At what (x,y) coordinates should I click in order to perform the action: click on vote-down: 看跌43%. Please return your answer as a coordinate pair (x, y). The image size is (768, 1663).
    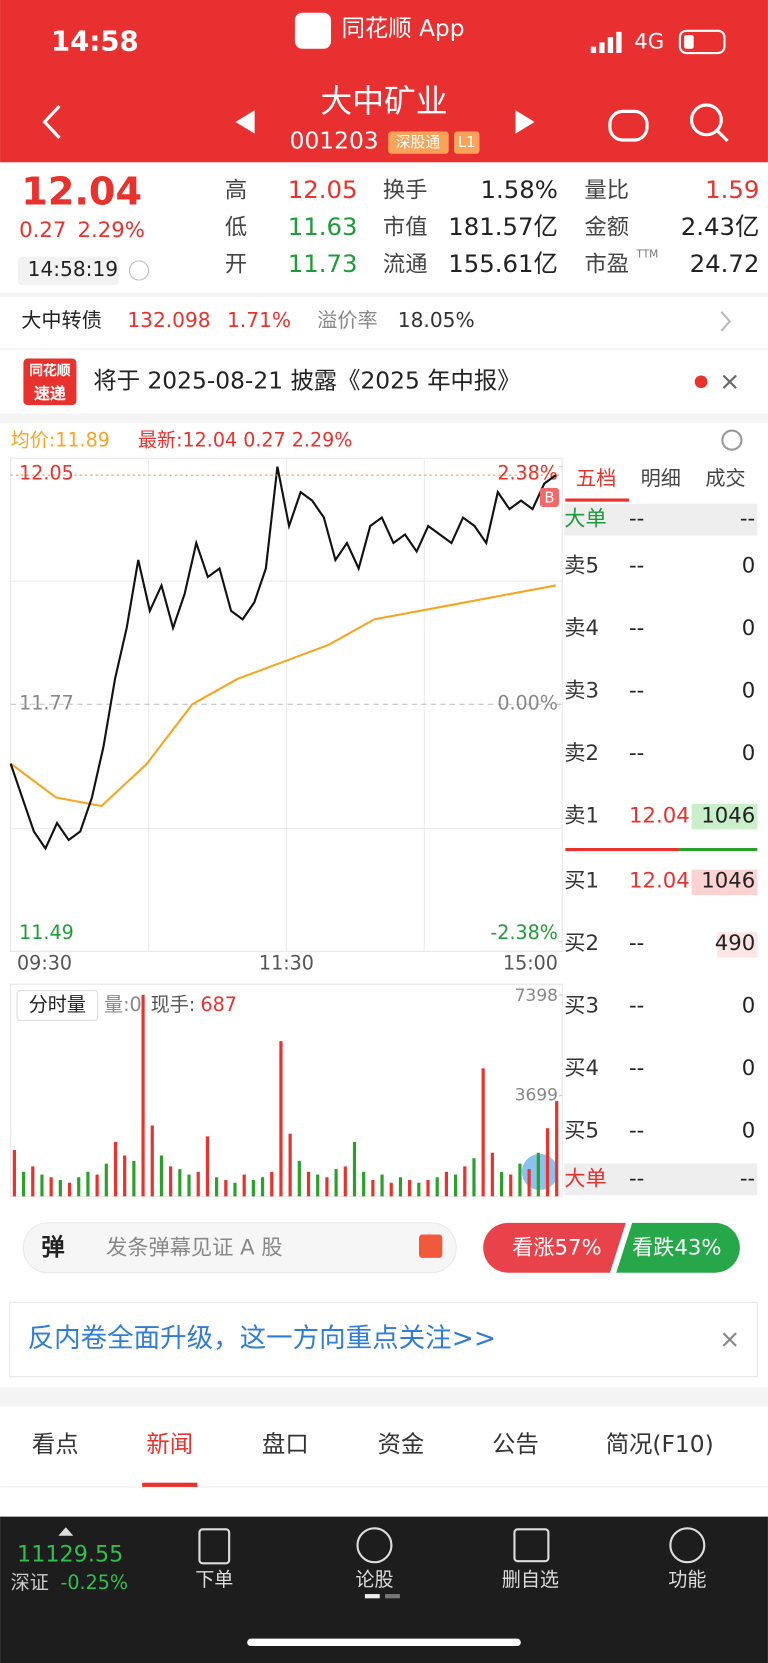
    Looking at the image, I should click on (677, 1247).